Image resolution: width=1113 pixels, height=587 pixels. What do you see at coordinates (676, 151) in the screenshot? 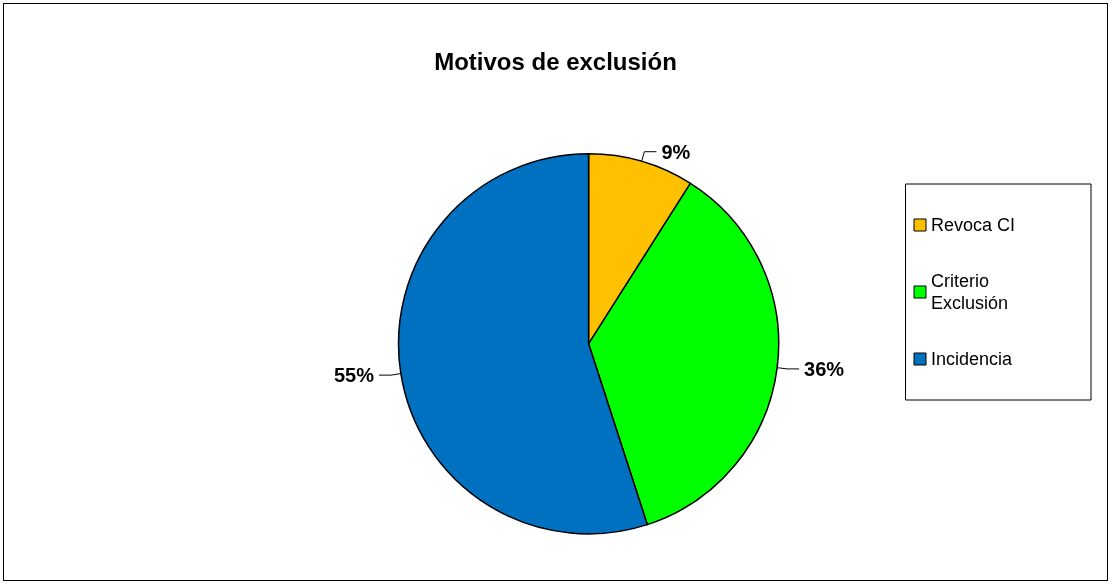
I see `data-label: 9%` at bounding box center [676, 151].